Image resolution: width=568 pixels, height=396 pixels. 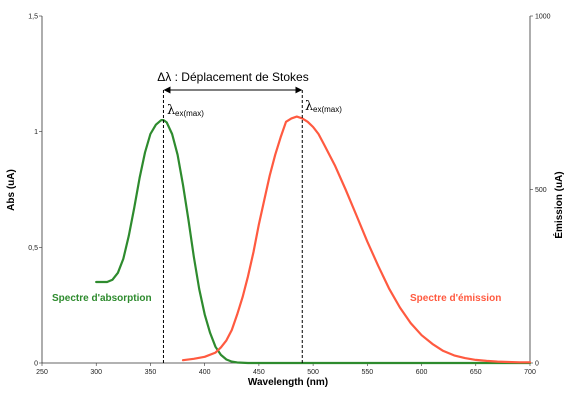 What do you see at coordinates (530, 372) in the screenshot?
I see `x-tick-label: 700` at bounding box center [530, 372].